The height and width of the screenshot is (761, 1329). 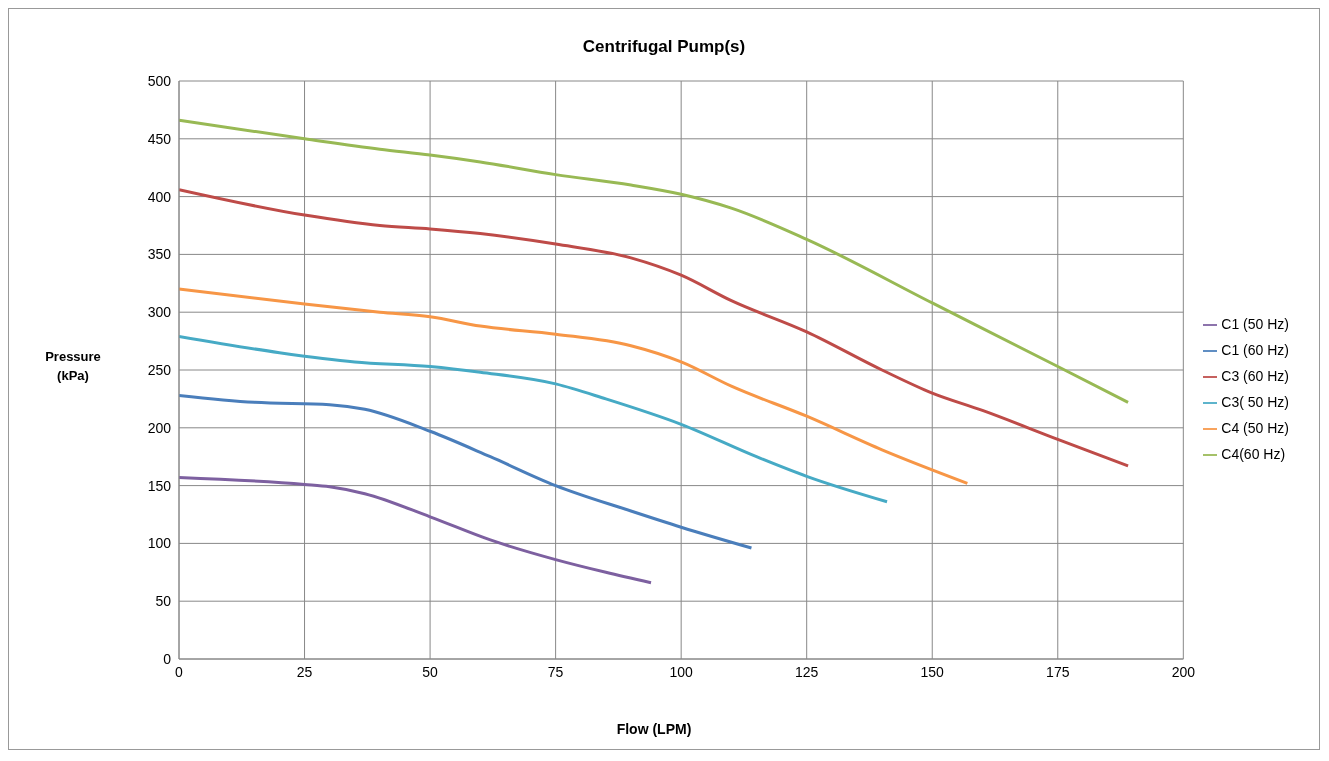 What do you see at coordinates (159, 254) in the screenshot?
I see `y-tick-label: 350` at bounding box center [159, 254].